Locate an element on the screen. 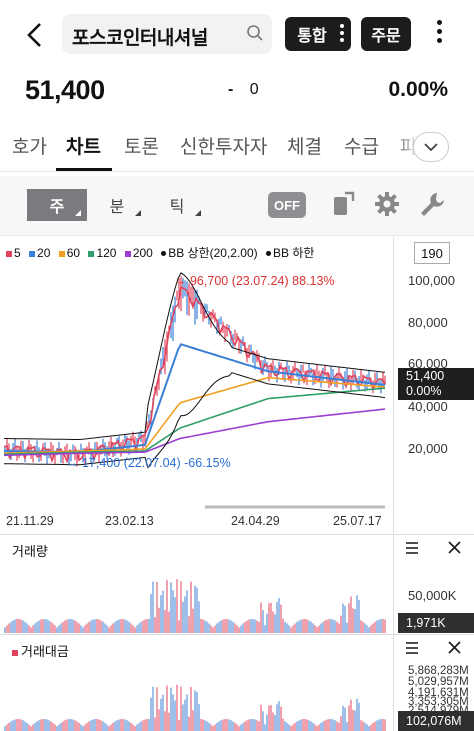 The image size is (474, 731). tonghap-button: 통합 is located at coordinates (318, 34).